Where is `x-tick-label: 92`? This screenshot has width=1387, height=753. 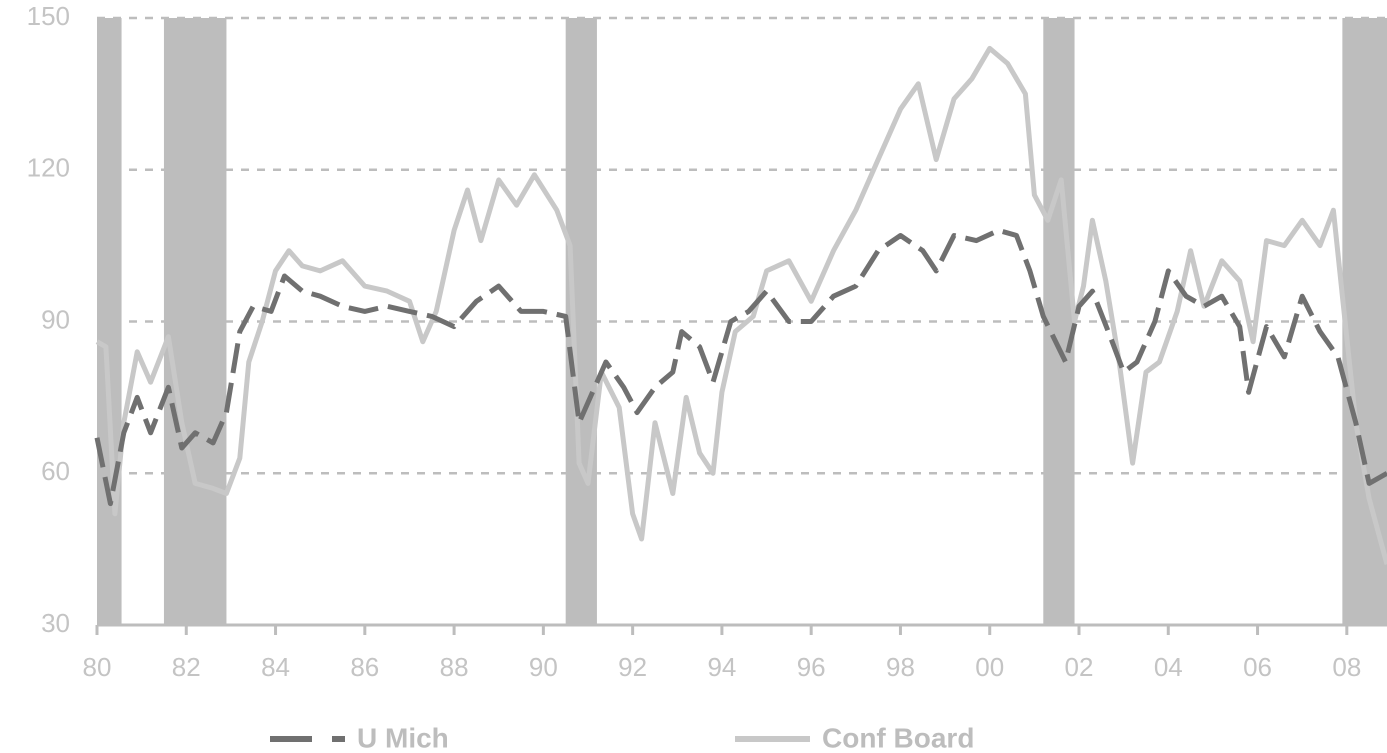 x-tick-label: 92 is located at coordinates (632, 667).